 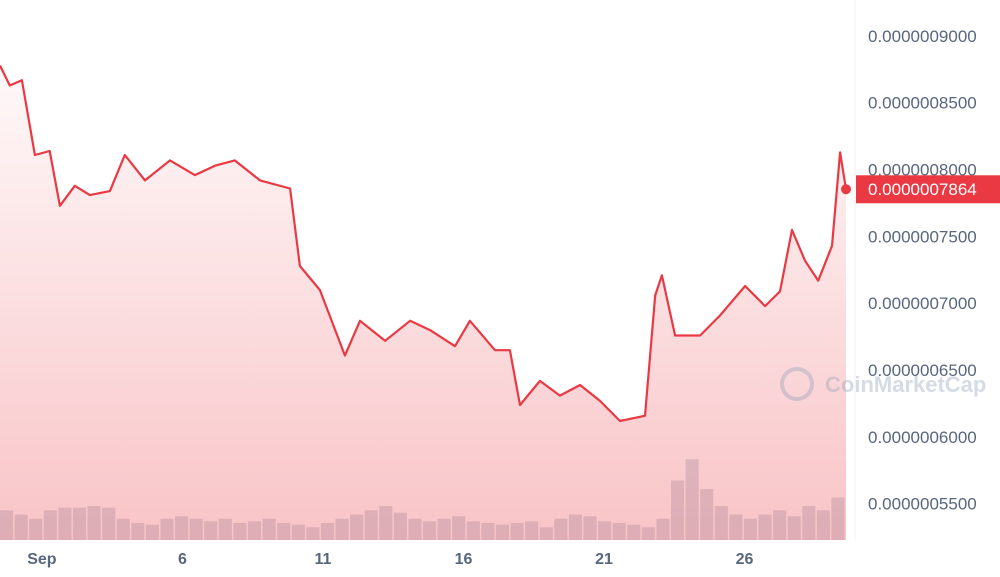 I want to click on current-price-tag, so click(x=928, y=189).